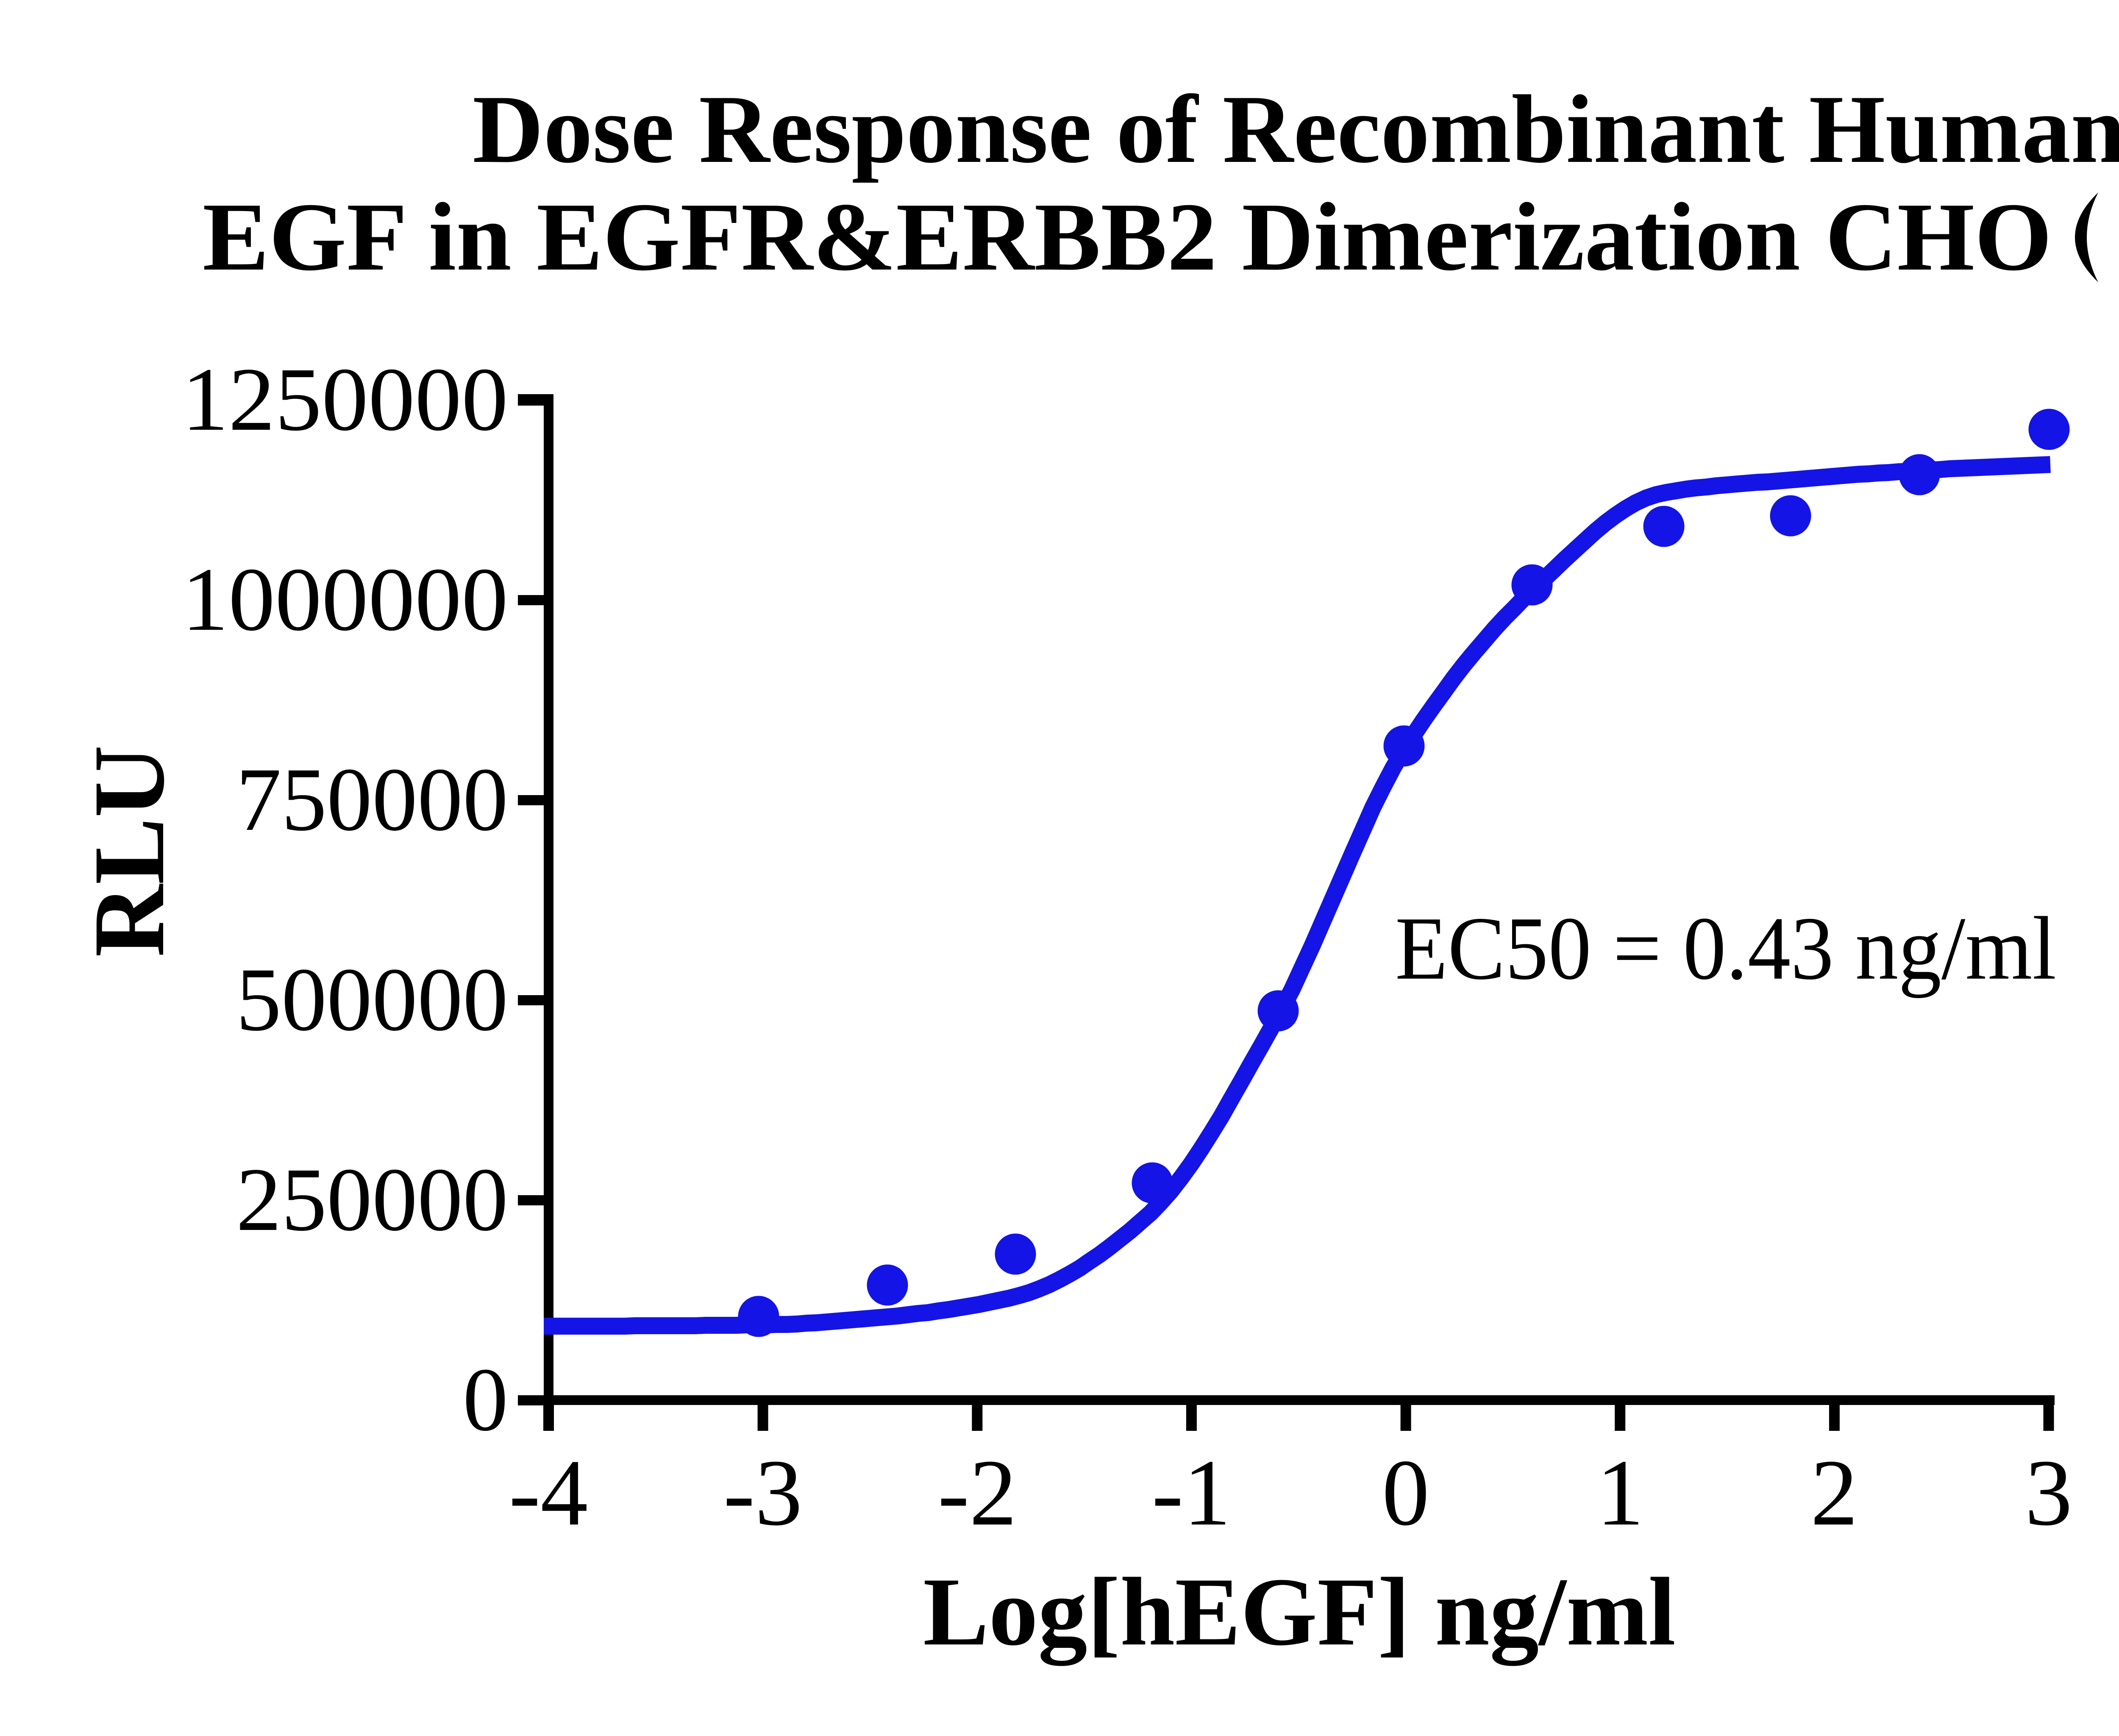 This screenshot has width=2119, height=1736. Describe the element at coordinates (372, 799) in the screenshot. I see `svg-text: 750000` at that location.